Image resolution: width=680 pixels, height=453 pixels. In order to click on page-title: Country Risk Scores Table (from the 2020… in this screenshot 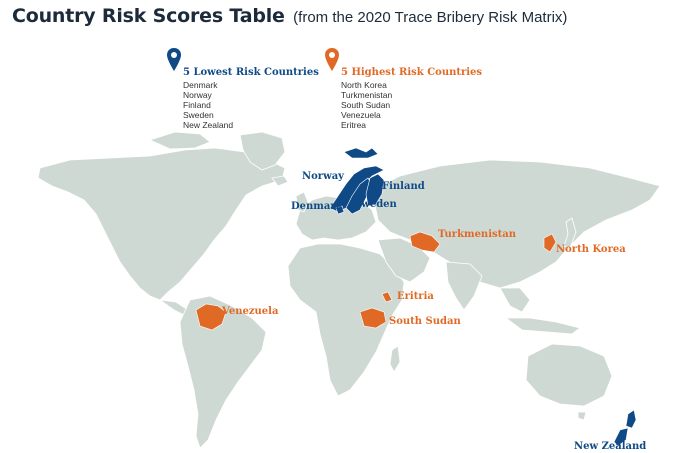, I will do `click(289, 16)`.